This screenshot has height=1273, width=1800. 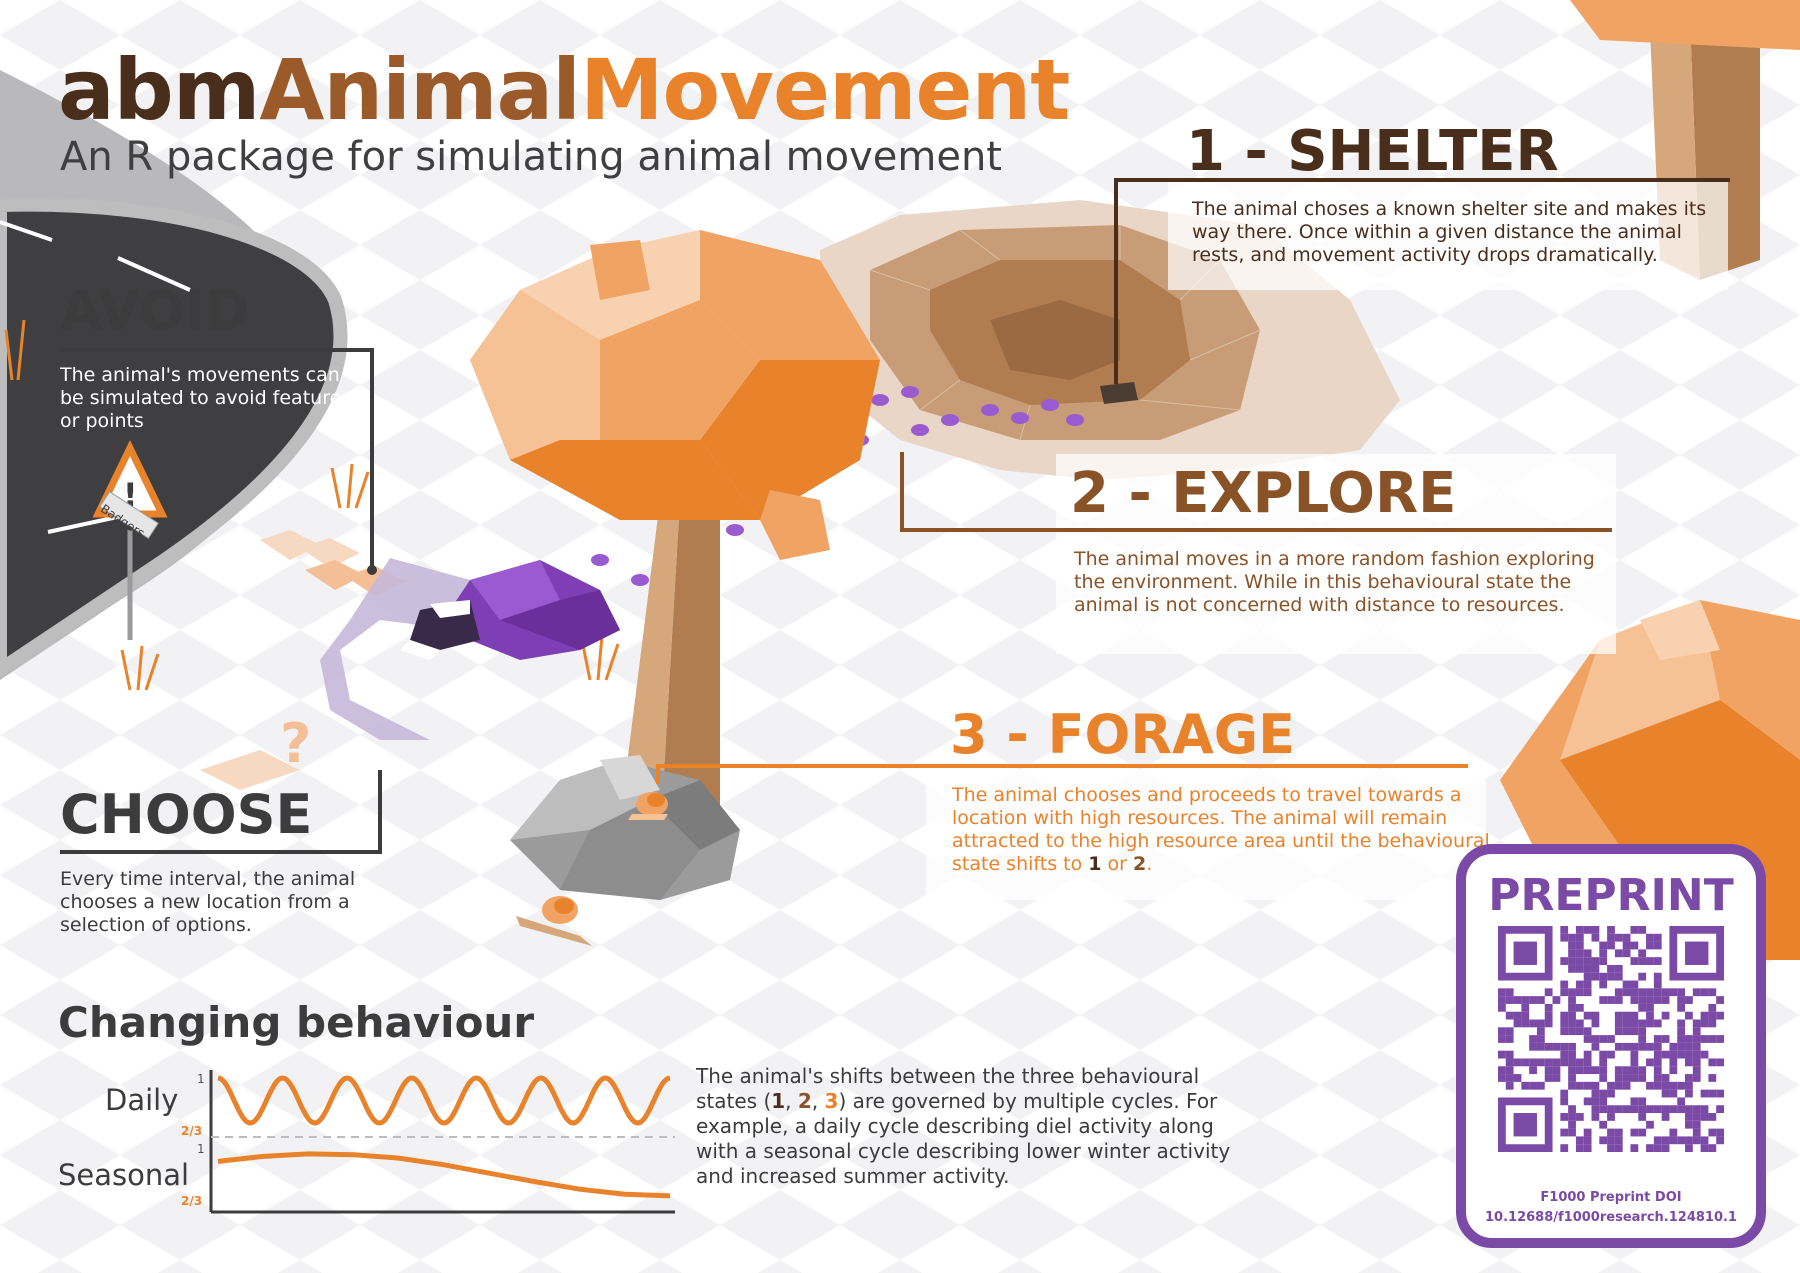 What do you see at coordinates (1149, 864) in the screenshot?
I see `forage-end: .` at bounding box center [1149, 864].